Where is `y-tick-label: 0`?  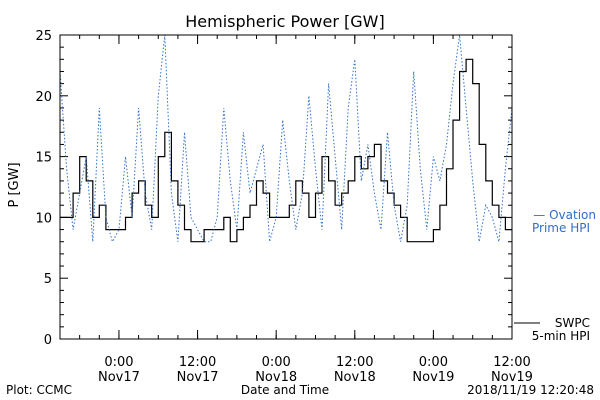 y-tick-label: 0 is located at coordinates (48, 340).